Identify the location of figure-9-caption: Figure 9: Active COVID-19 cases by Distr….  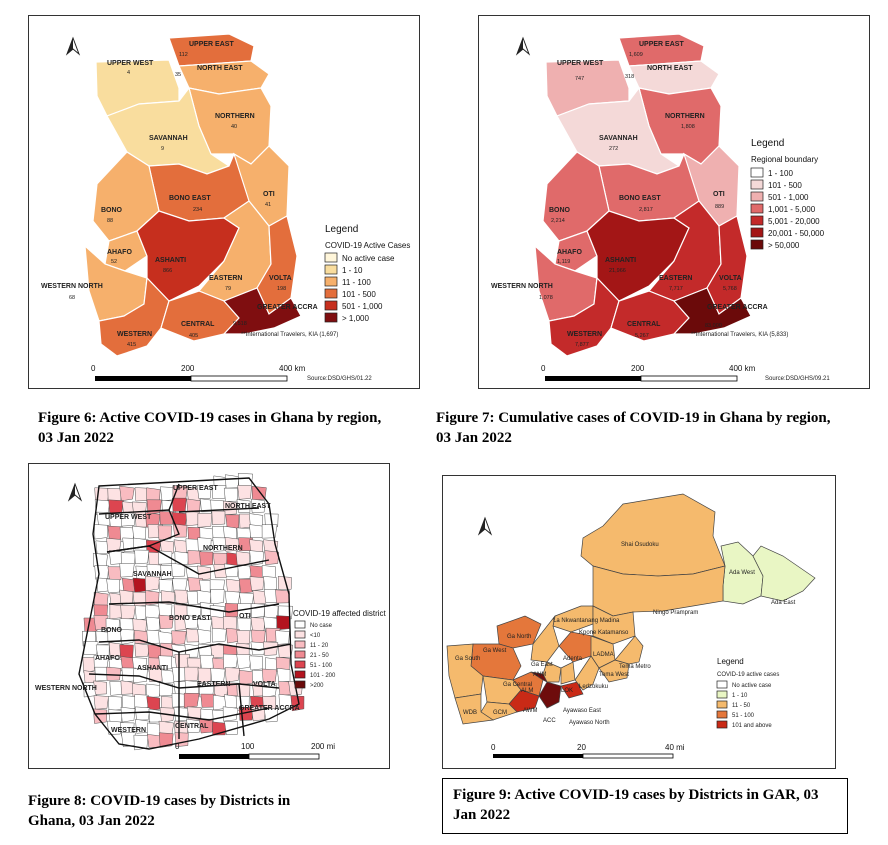
(645, 806).